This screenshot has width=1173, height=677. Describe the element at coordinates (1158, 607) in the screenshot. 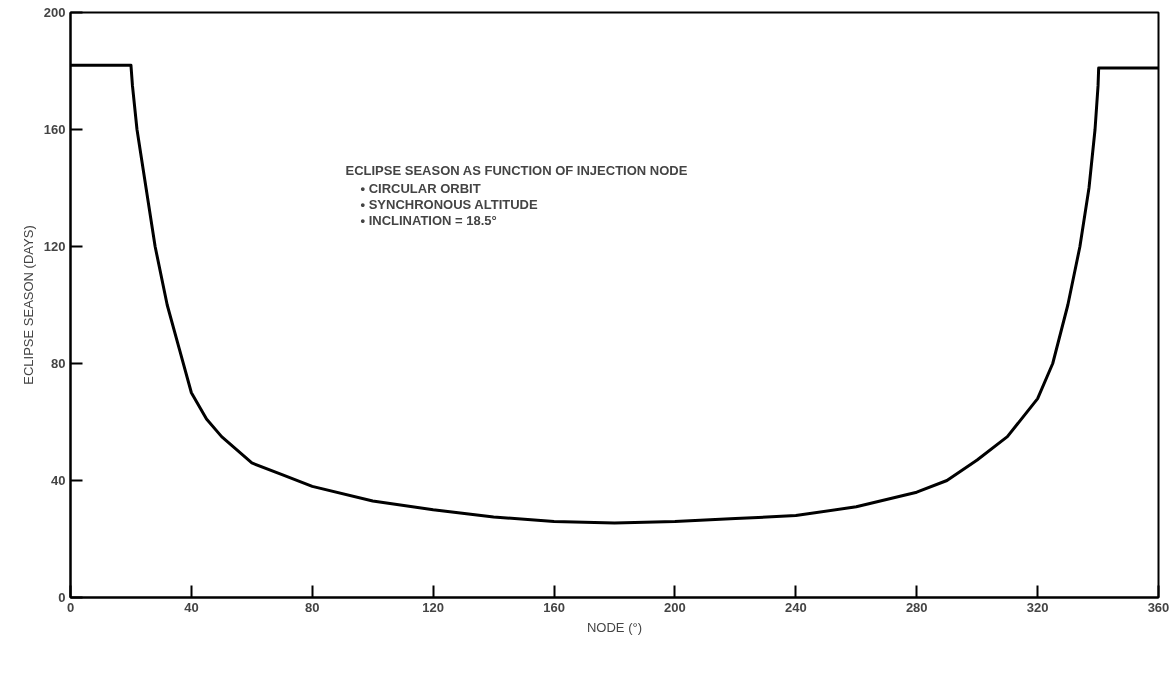

I see `x-tick-label: 360` at that location.